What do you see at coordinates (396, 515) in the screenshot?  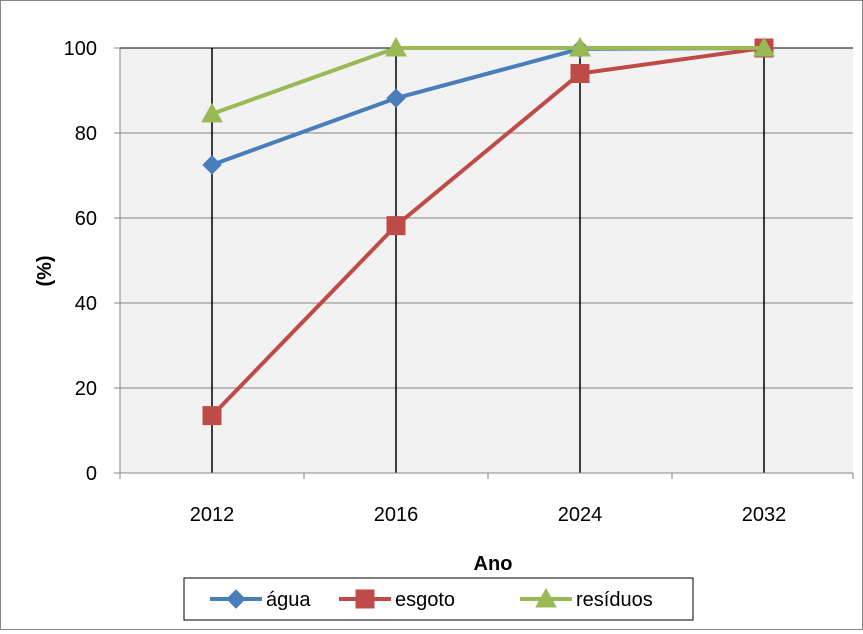 I see `x-tick-label: 2016` at bounding box center [396, 515].